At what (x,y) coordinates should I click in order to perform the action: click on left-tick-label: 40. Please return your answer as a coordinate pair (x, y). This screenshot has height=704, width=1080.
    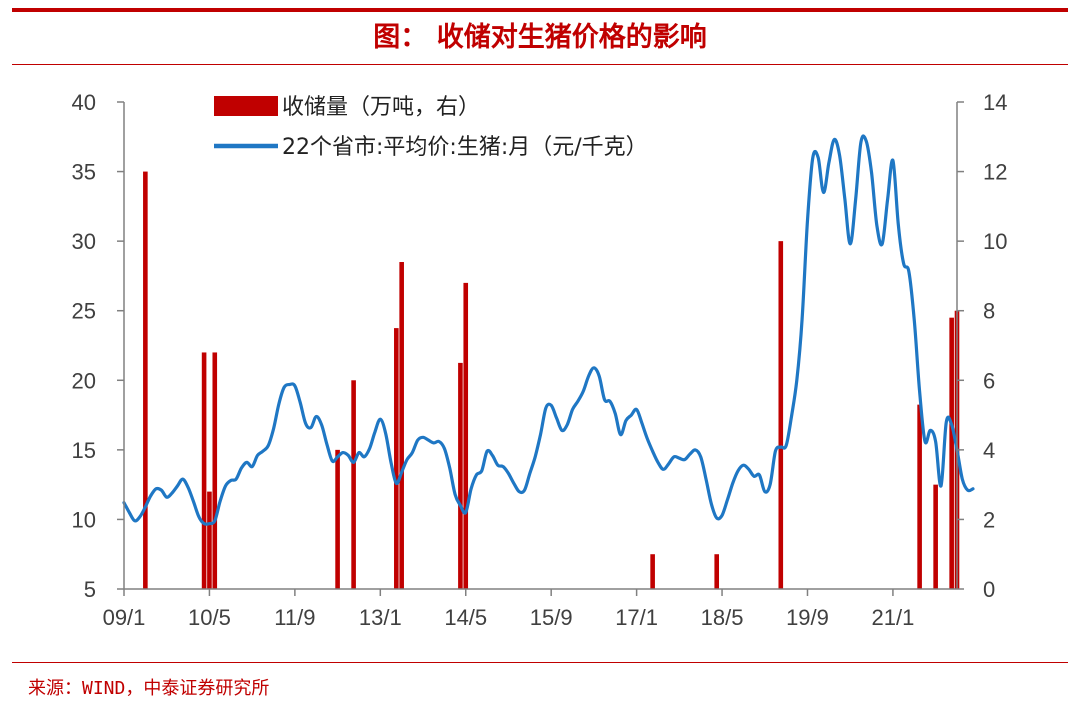
    Looking at the image, I should click on (84, 102).